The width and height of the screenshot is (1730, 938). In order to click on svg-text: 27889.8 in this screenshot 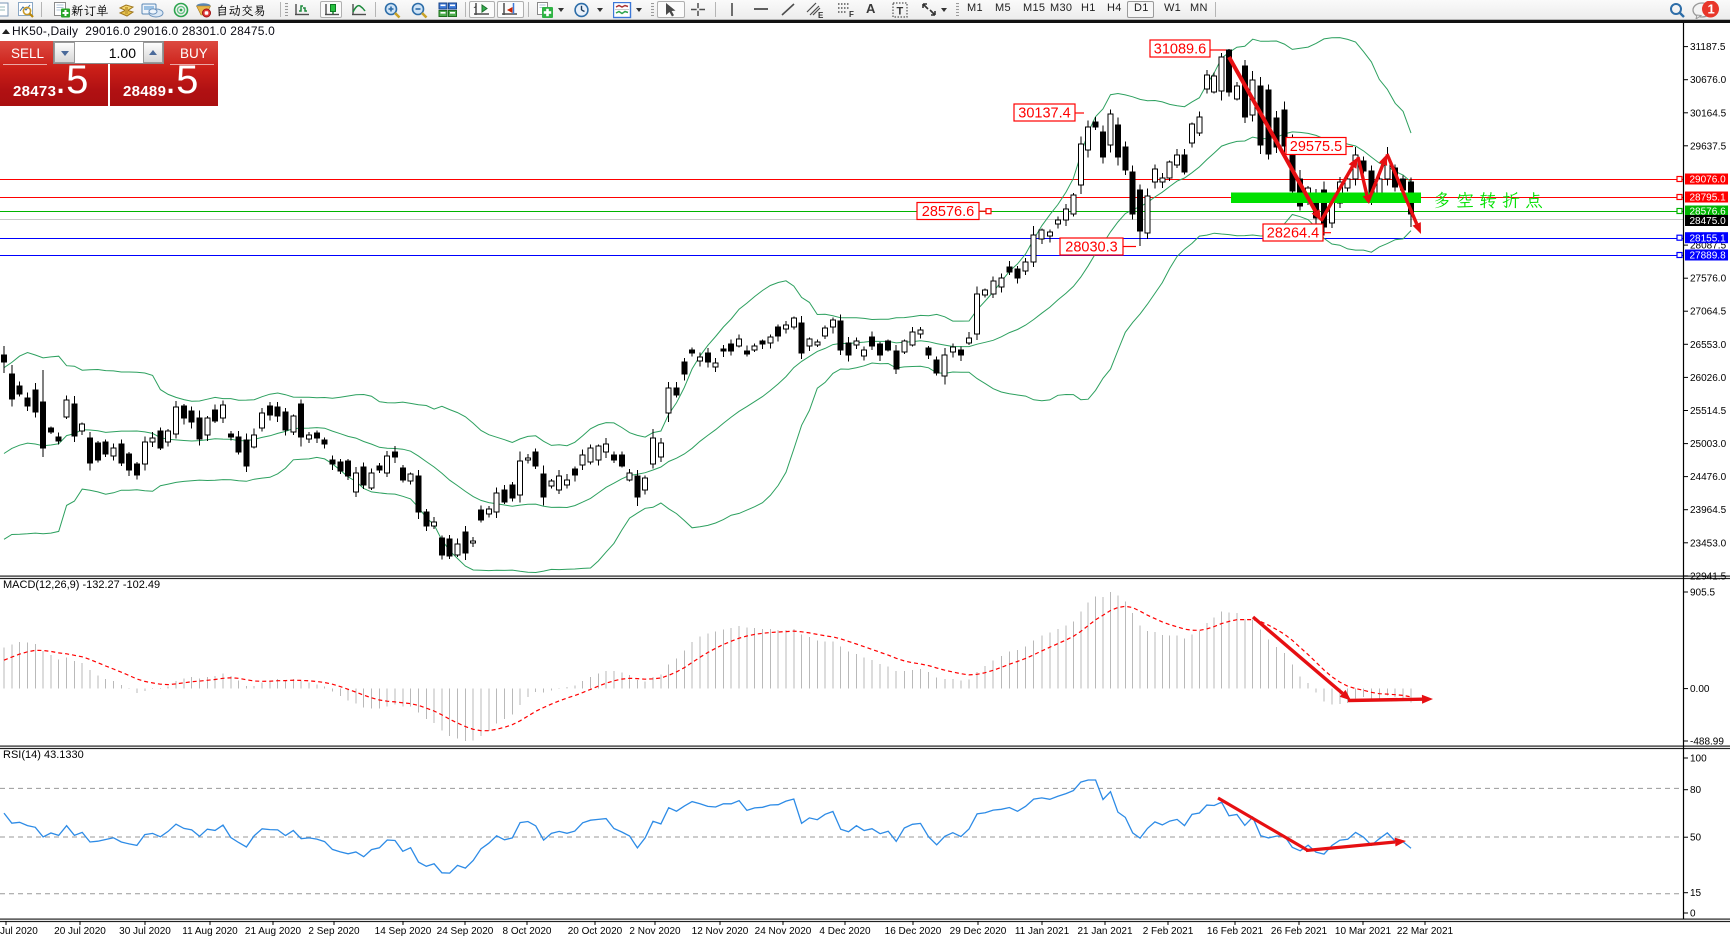, I will do `click(1708, 256)`.